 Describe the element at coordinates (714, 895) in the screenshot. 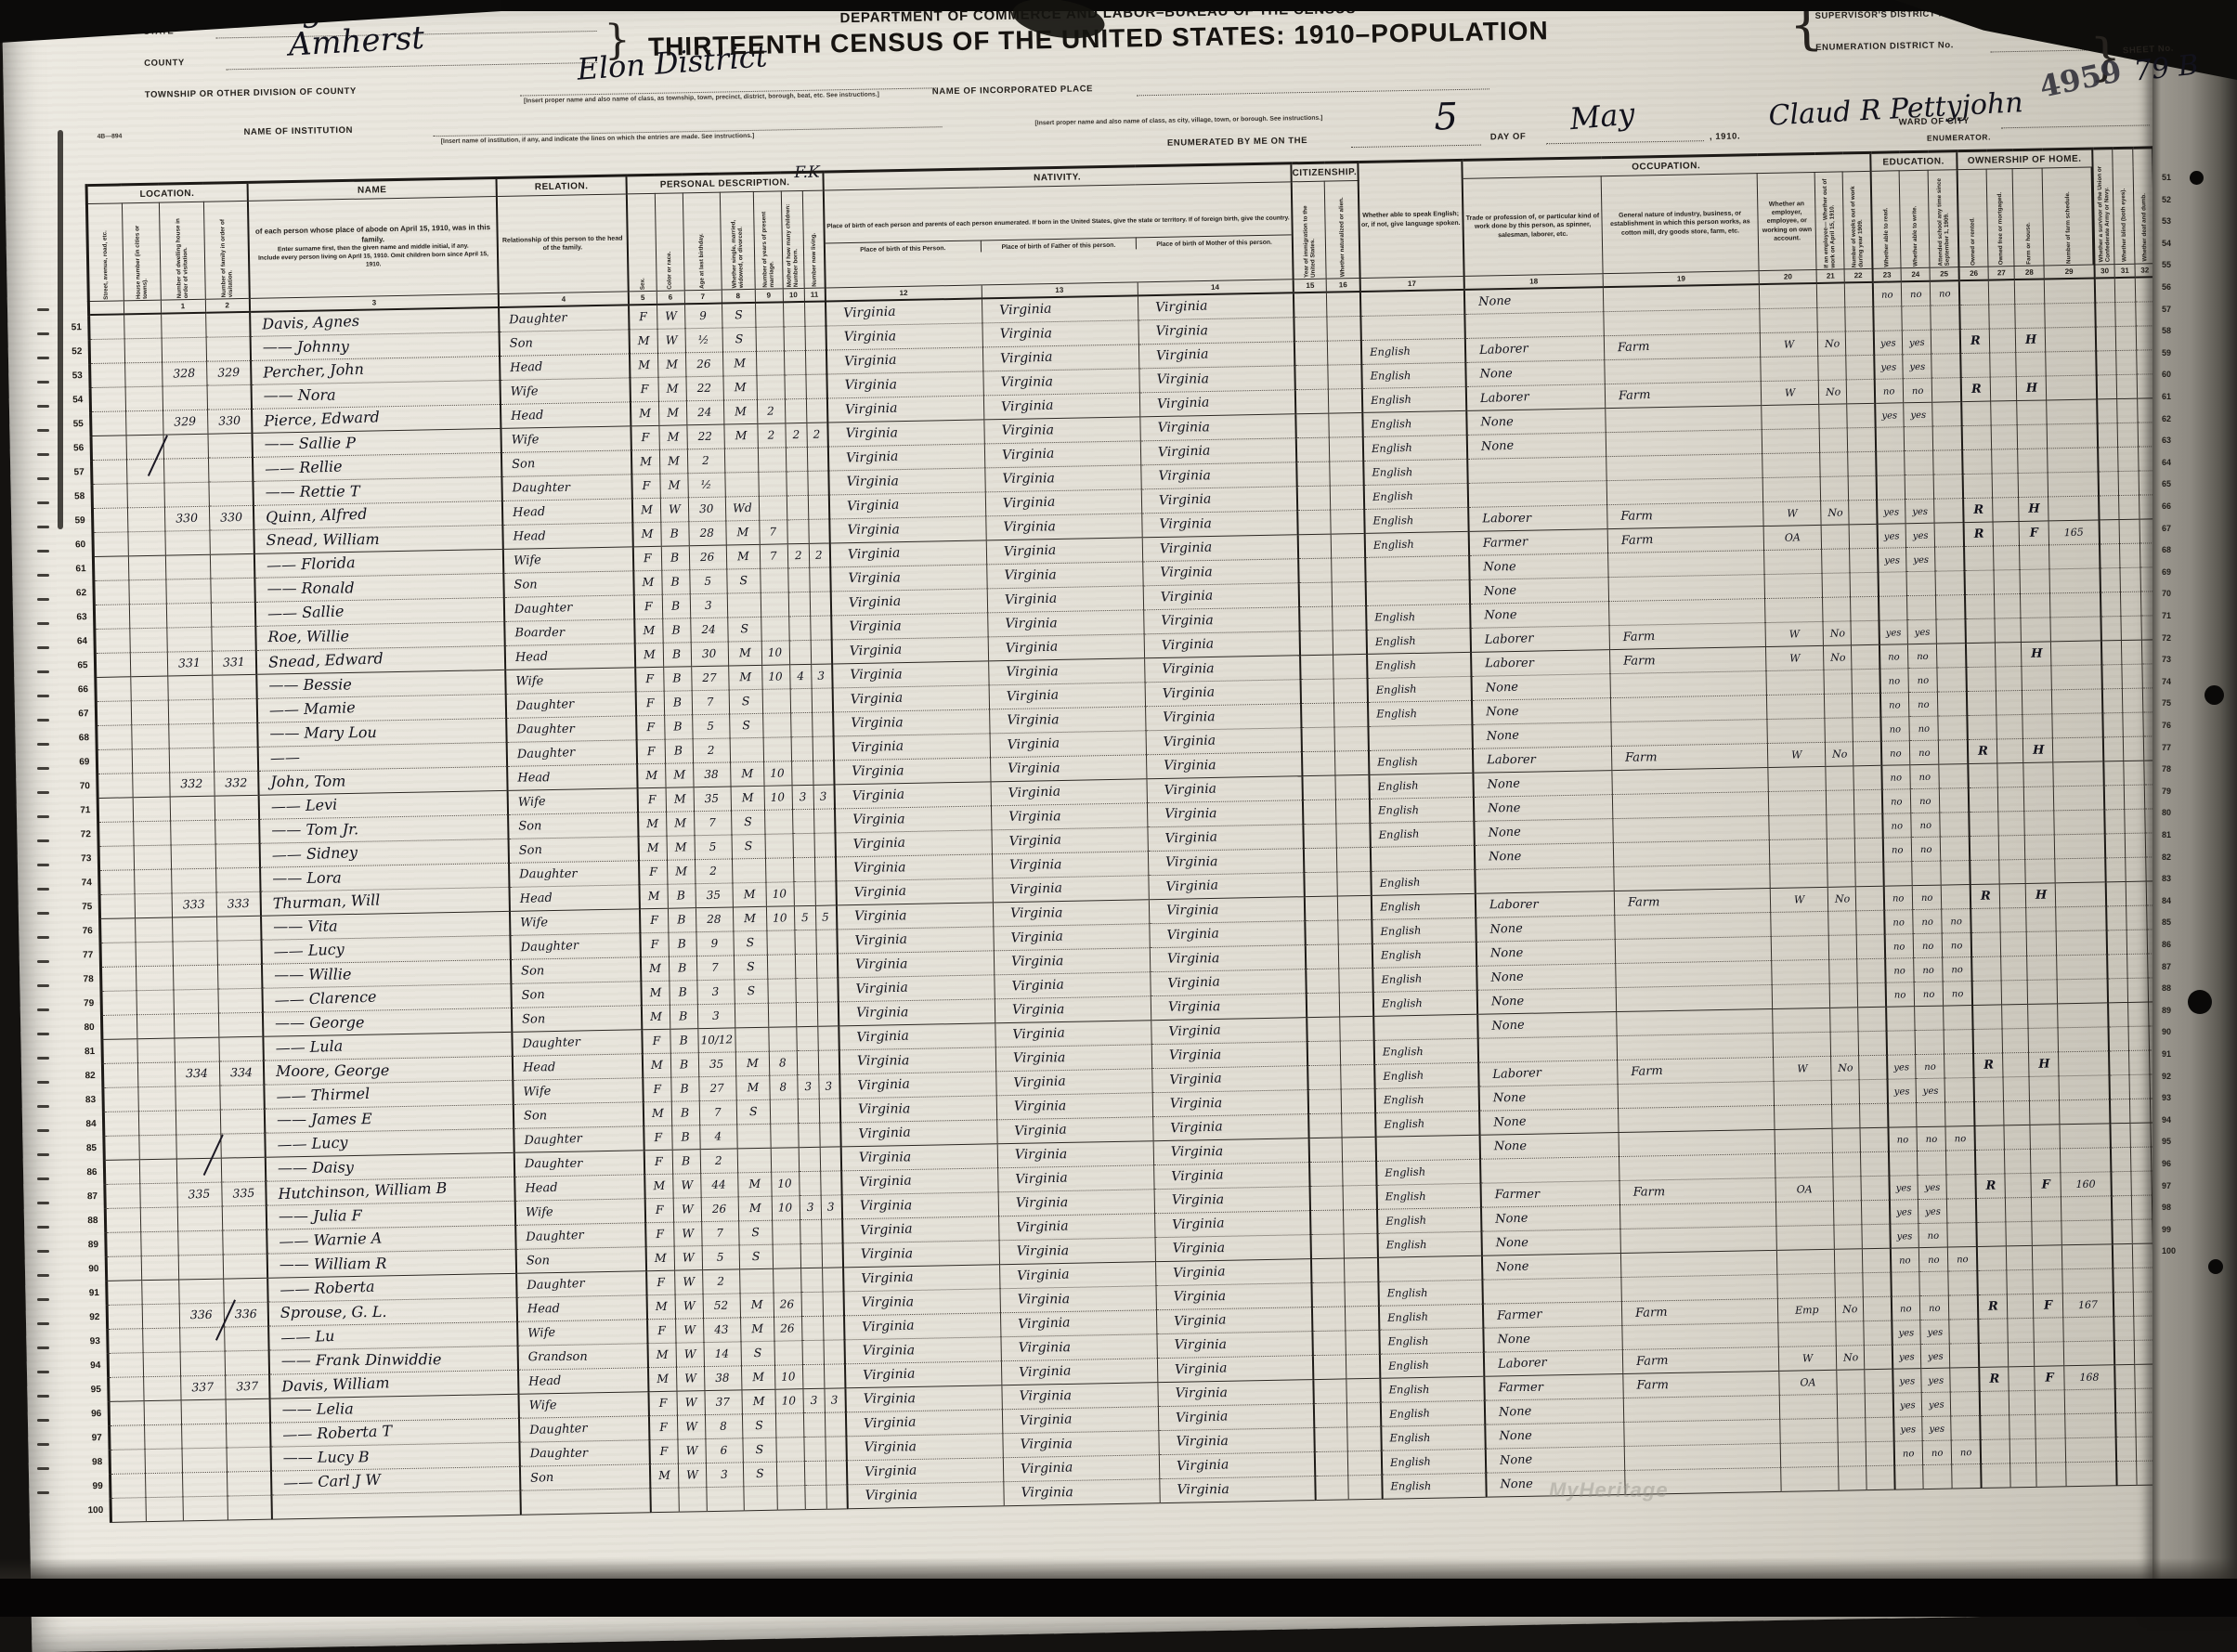

I see `cell-age: 35` at that location.